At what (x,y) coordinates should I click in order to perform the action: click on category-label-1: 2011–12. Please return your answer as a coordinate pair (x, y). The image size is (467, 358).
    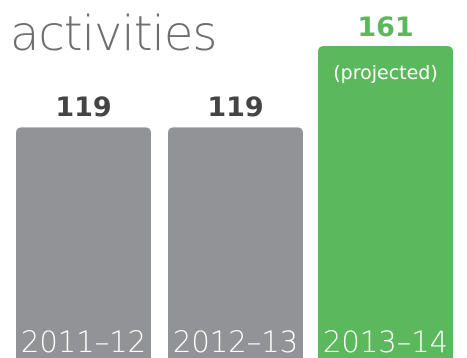
    Looking at the image, I should click on (83, 341).